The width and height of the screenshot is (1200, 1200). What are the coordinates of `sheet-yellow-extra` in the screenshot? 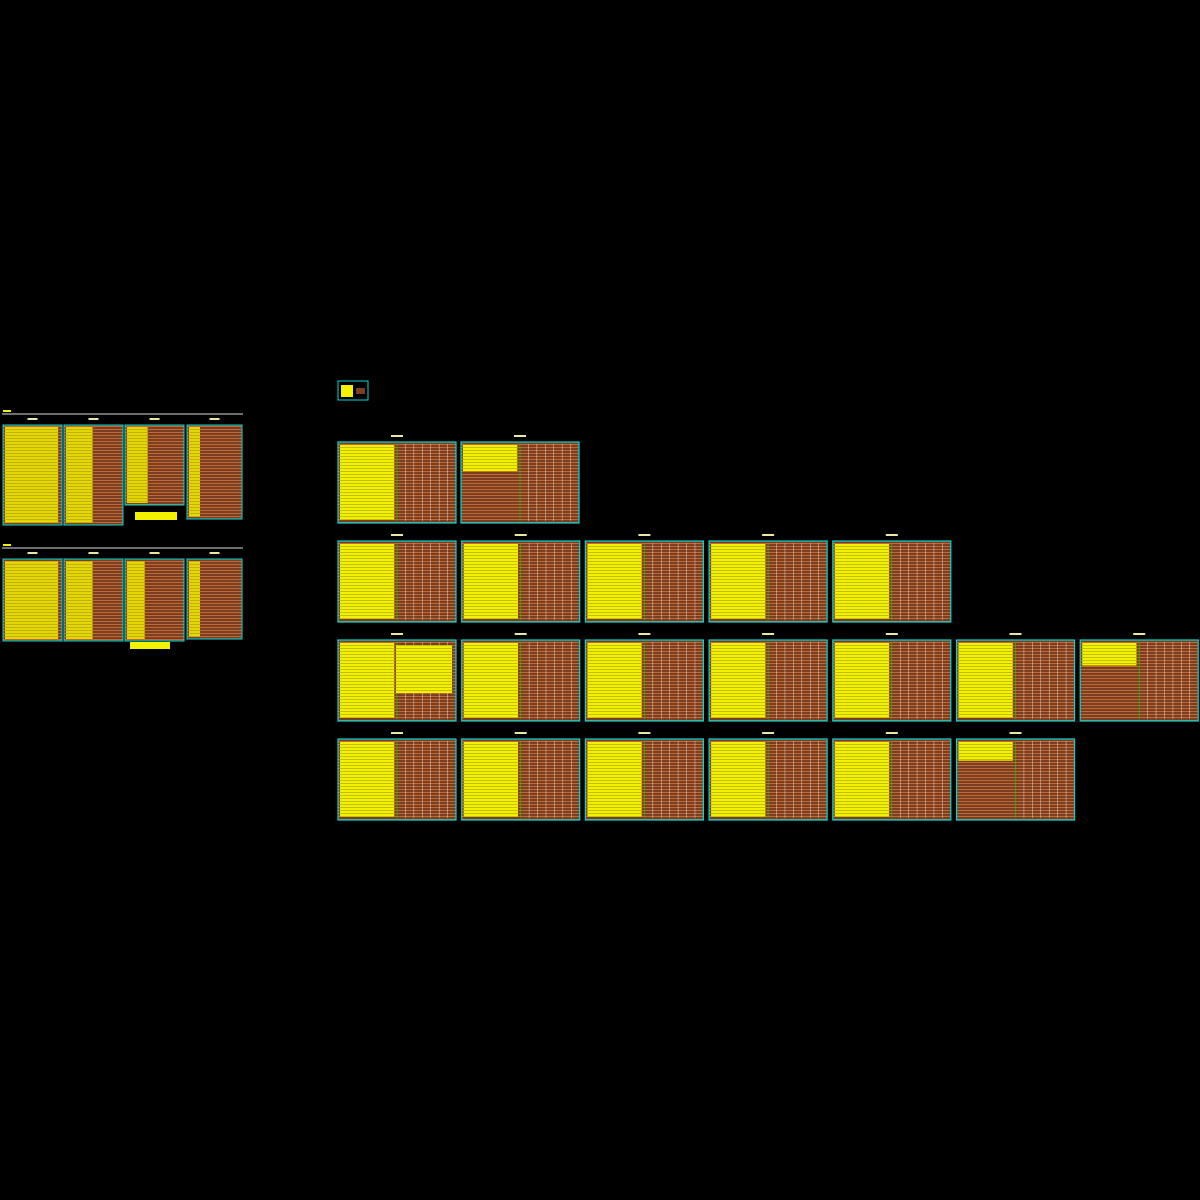 It's located at (424, 669).